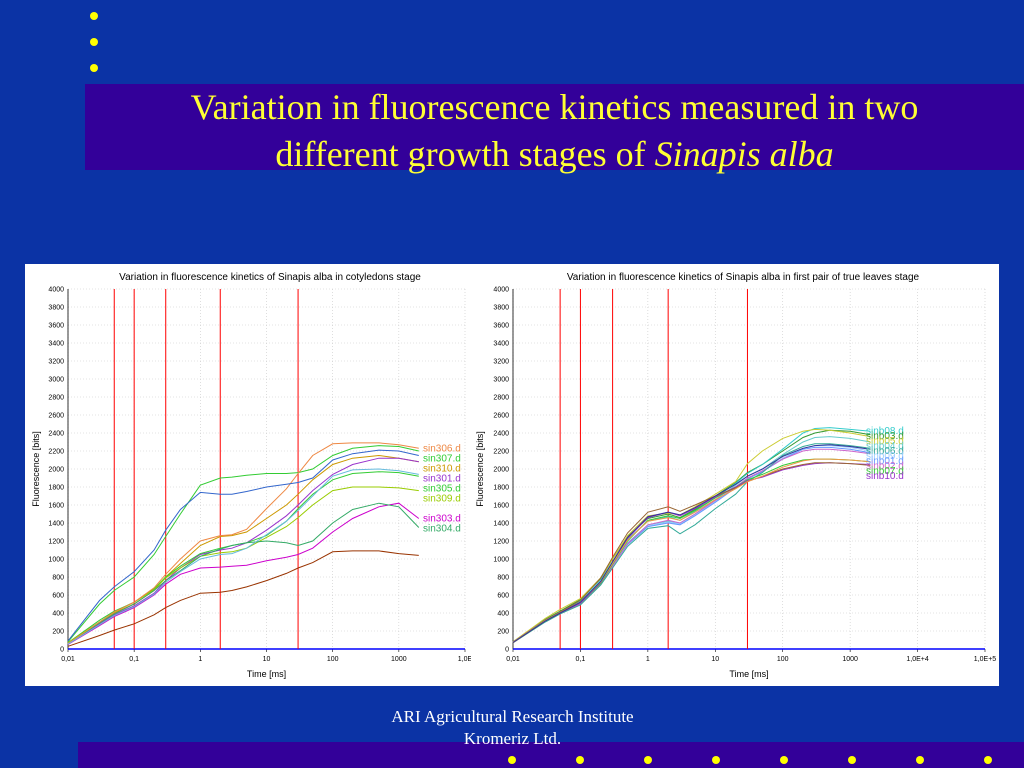 The width and height of the screenshot is (1024, 768). I want to click on title-band, so click(554, 127).